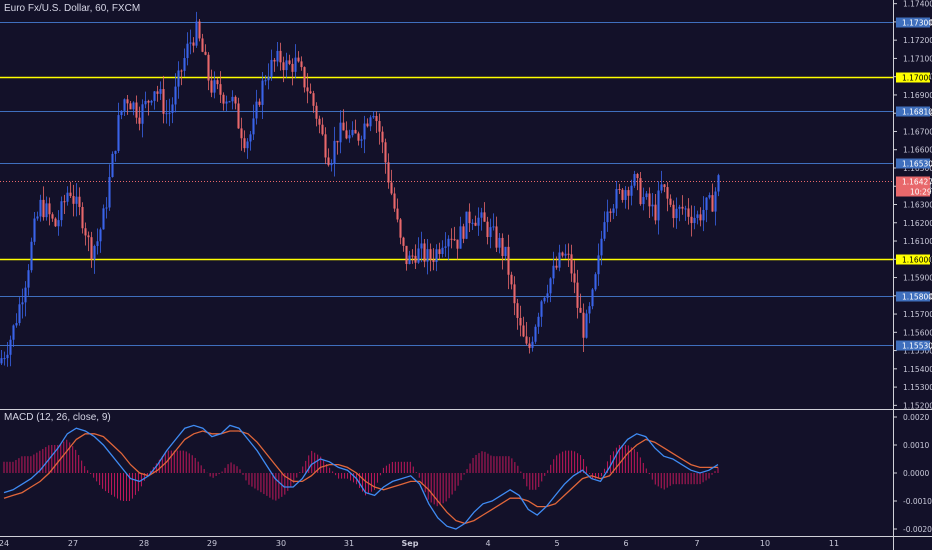  Describe the element at coordinates (913, 186) in the screenshot. I see `current-price-badge` at that location.